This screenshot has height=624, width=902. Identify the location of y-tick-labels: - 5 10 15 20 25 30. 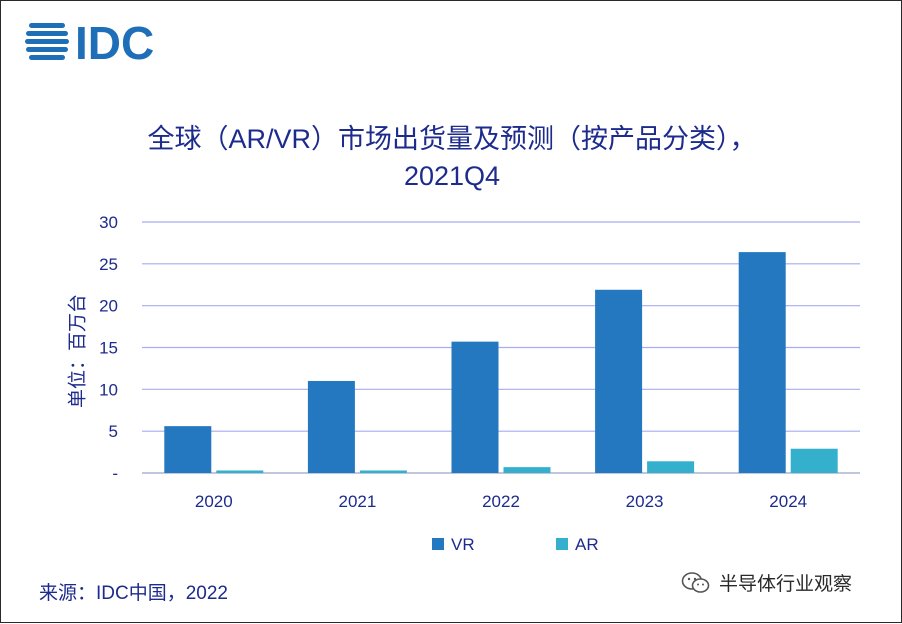
(108, 348).